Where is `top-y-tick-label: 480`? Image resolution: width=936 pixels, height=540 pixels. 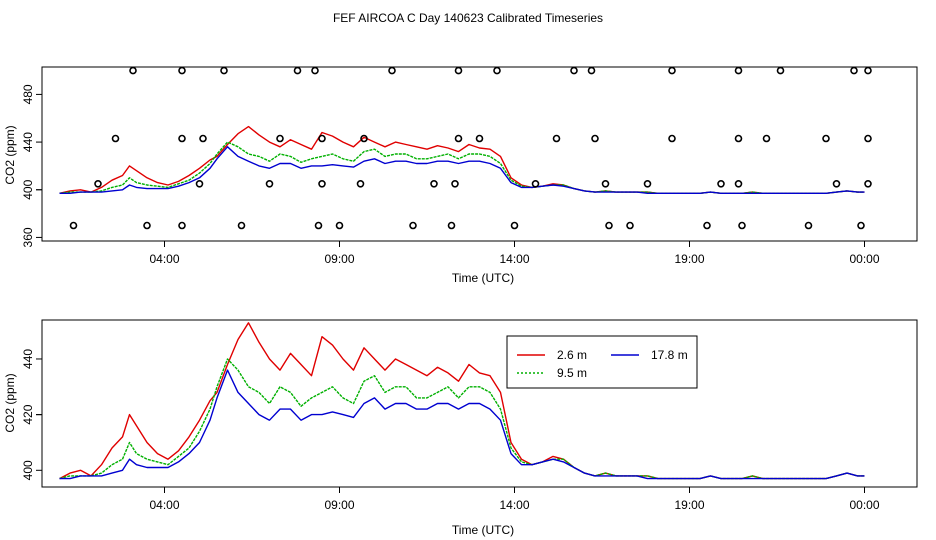 top-y-tick-label: 480 is located at coordinates (28, 94).